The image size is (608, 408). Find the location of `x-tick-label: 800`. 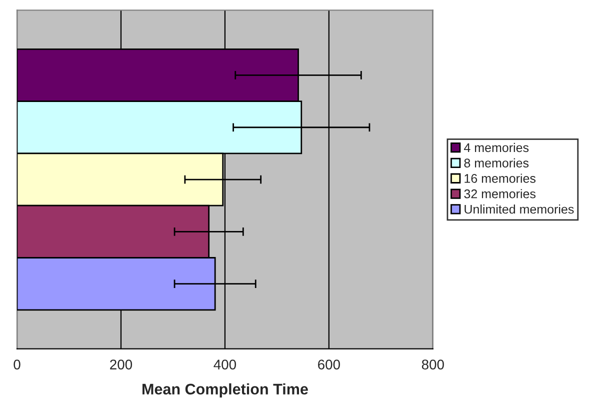

x-tick-label: 800 is located at coordinates (433, 365).